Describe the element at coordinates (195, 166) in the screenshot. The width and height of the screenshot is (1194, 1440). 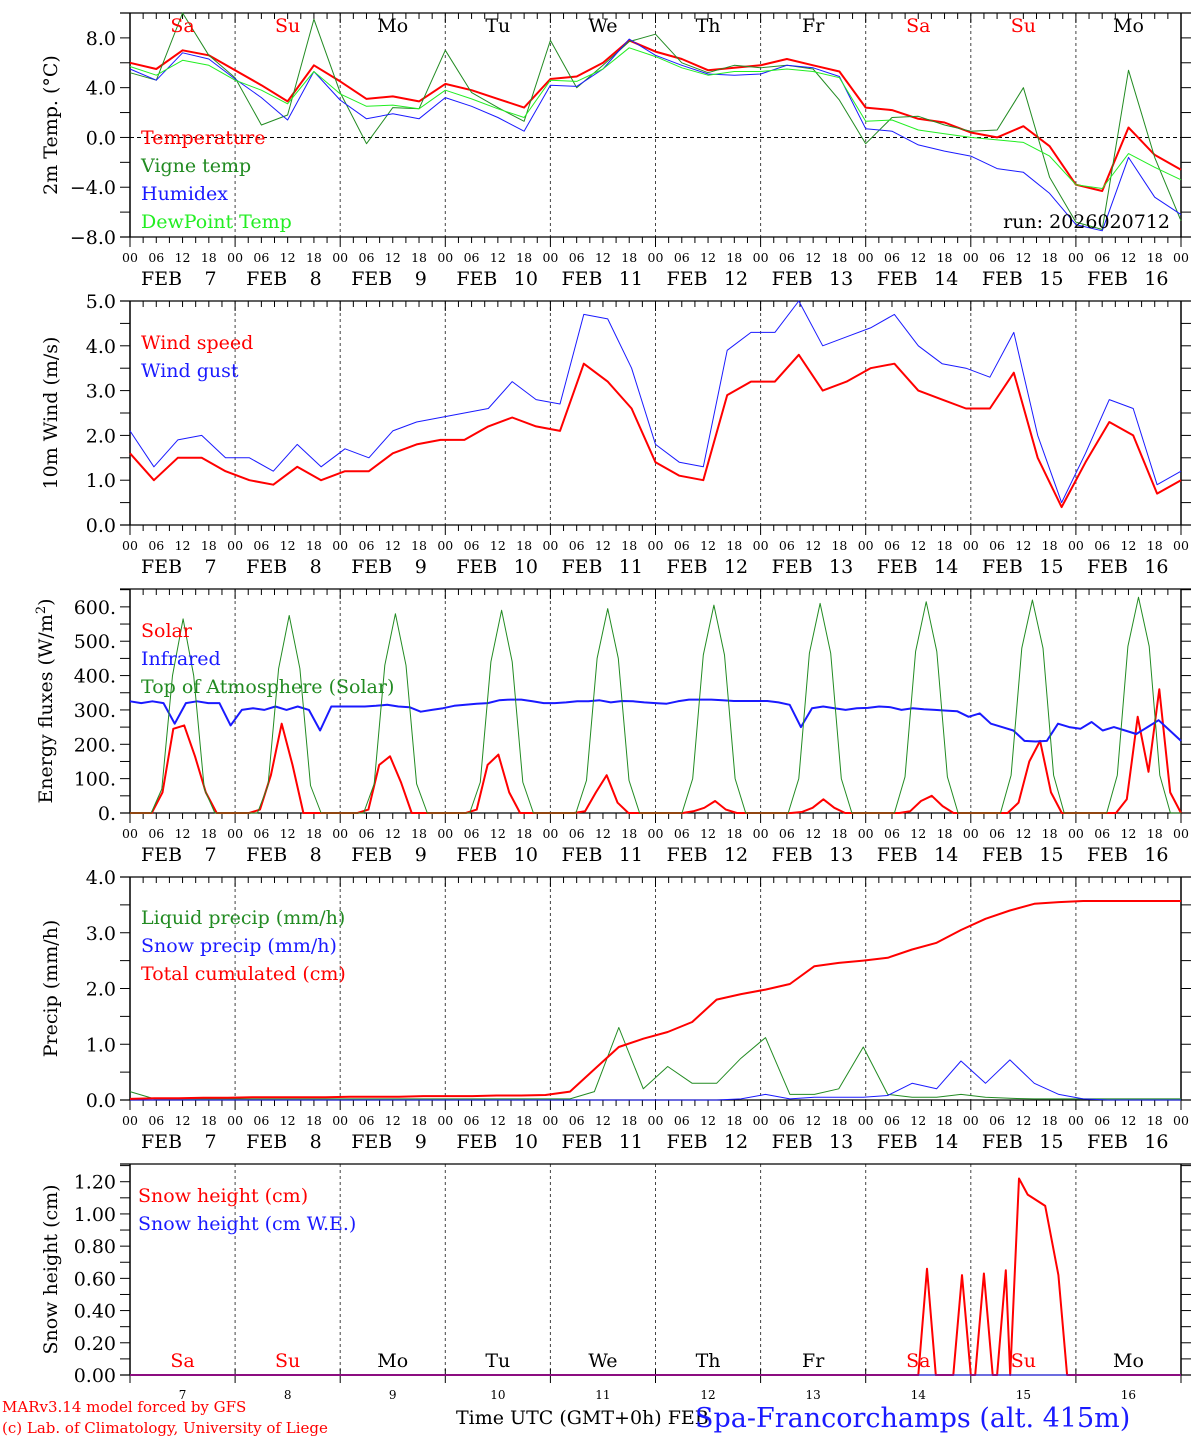
I see `legend-entry: Vigne temp` at that location.